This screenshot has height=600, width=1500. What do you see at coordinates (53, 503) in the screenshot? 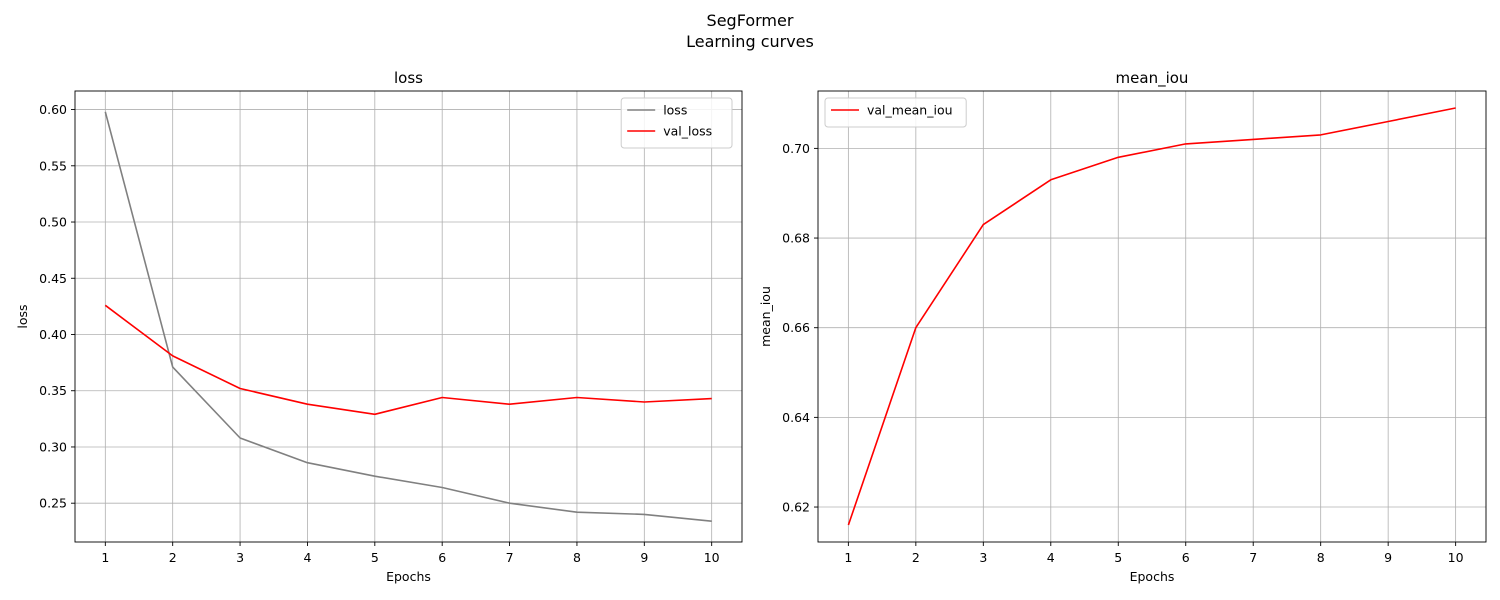
I see `y-tick-label: 0.25` at bounding box center [53, 503].